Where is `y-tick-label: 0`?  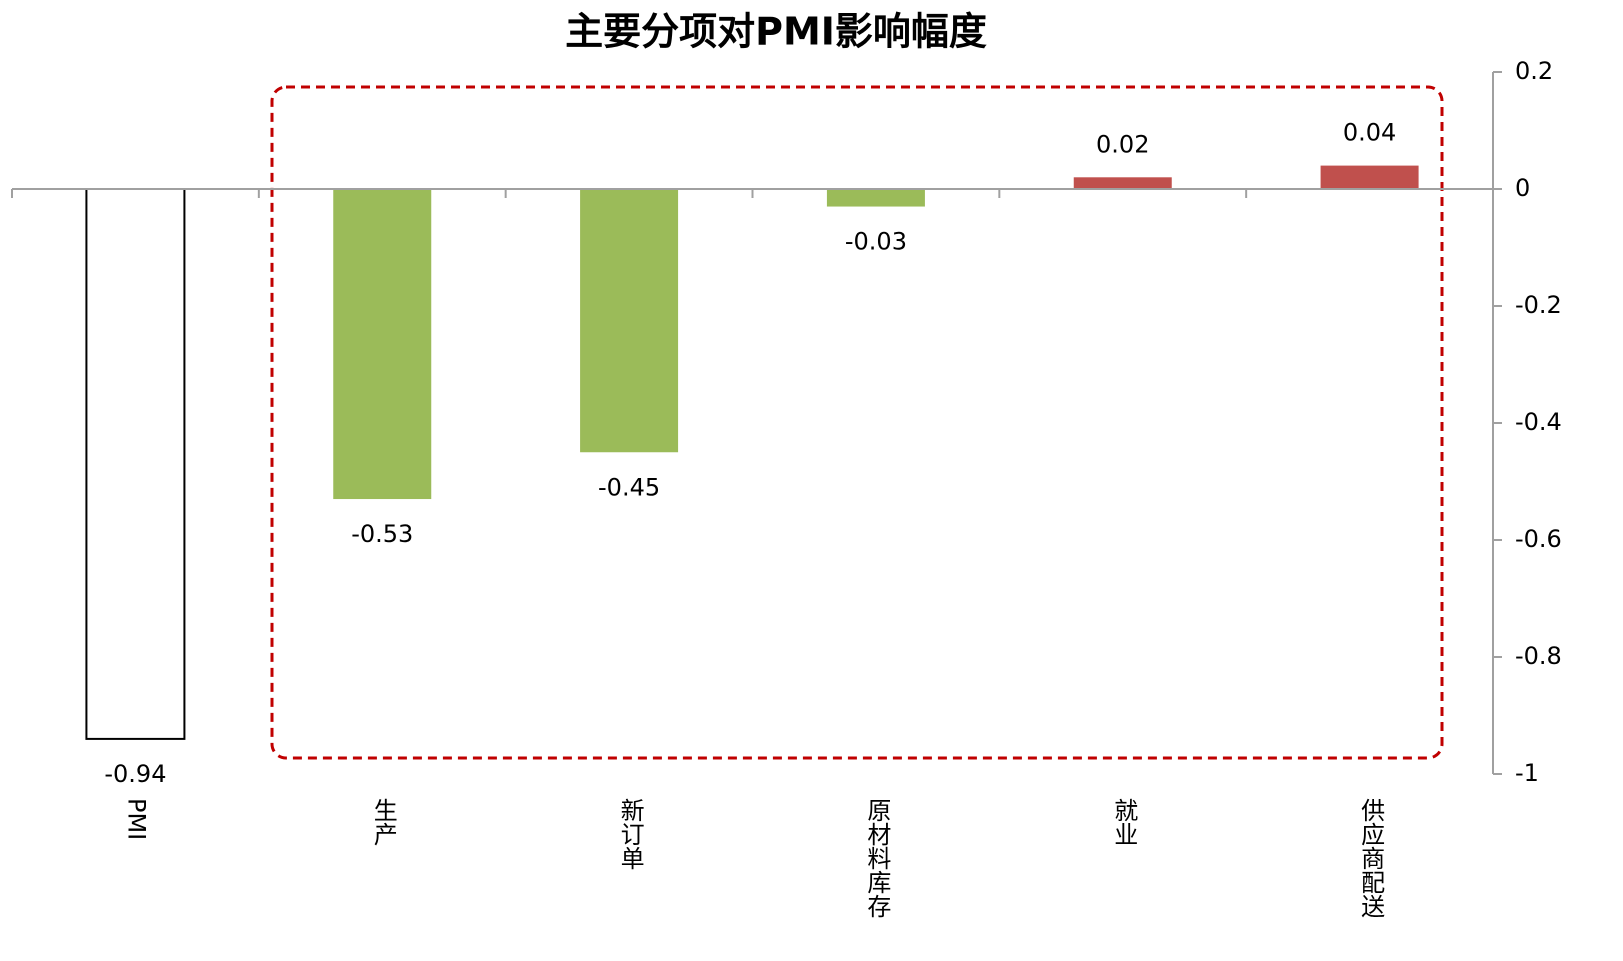
y-tick-label: 0 is located at coordinates (1522, 188).